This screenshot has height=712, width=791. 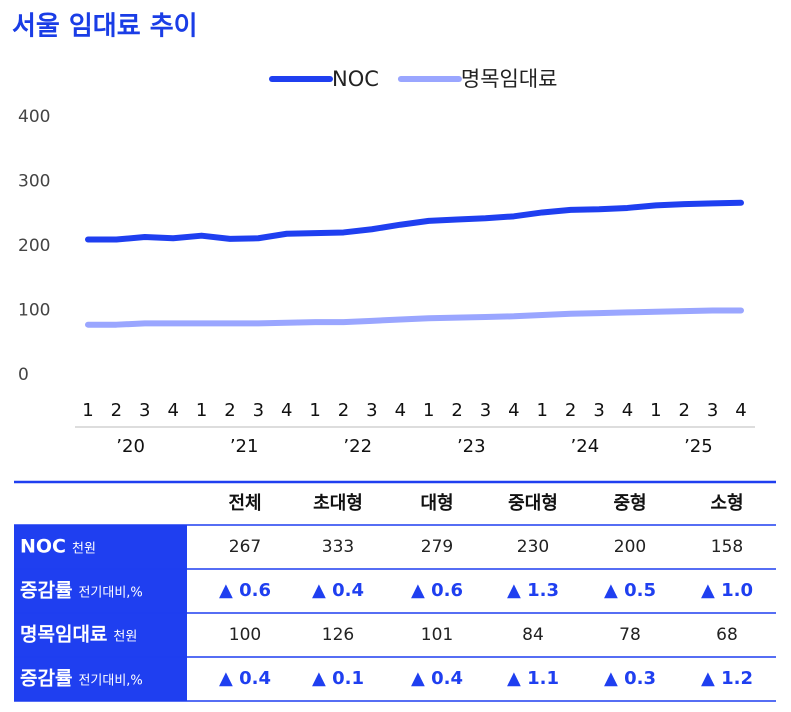 What do you see at coordinates (436, 503) in the screenshot?
I see `column-header: 대형` at bounding box center [436, 503].